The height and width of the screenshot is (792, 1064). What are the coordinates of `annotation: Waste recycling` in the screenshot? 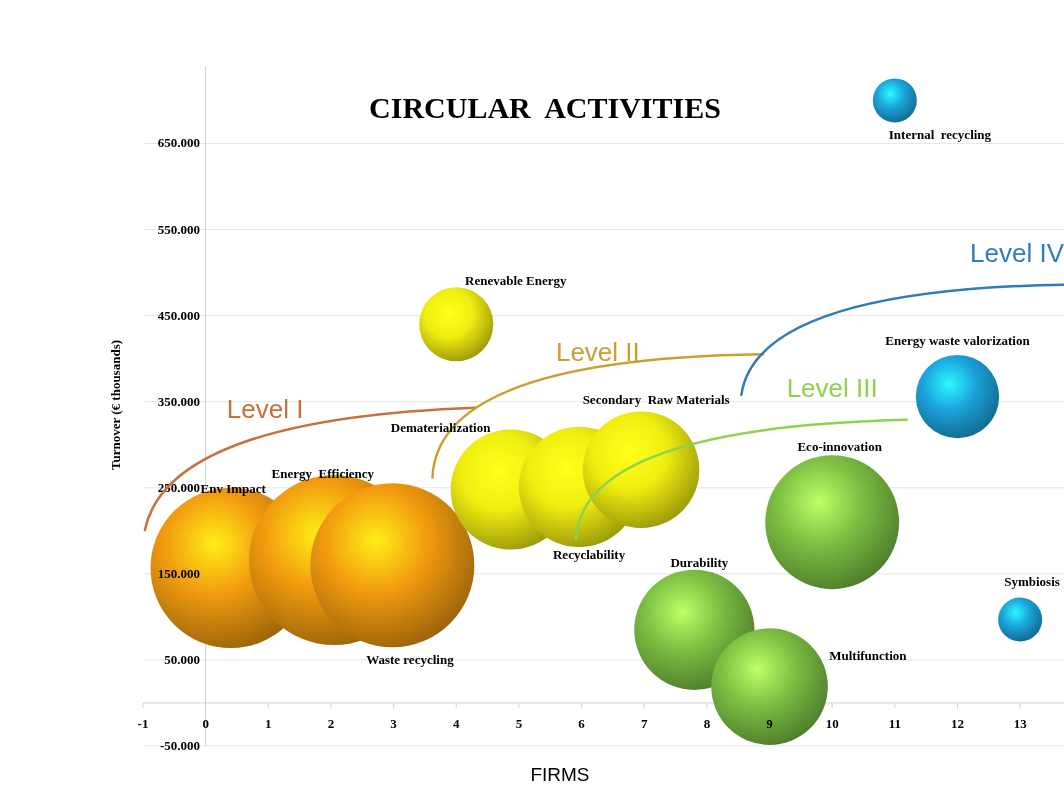 It's located at (410, 659).